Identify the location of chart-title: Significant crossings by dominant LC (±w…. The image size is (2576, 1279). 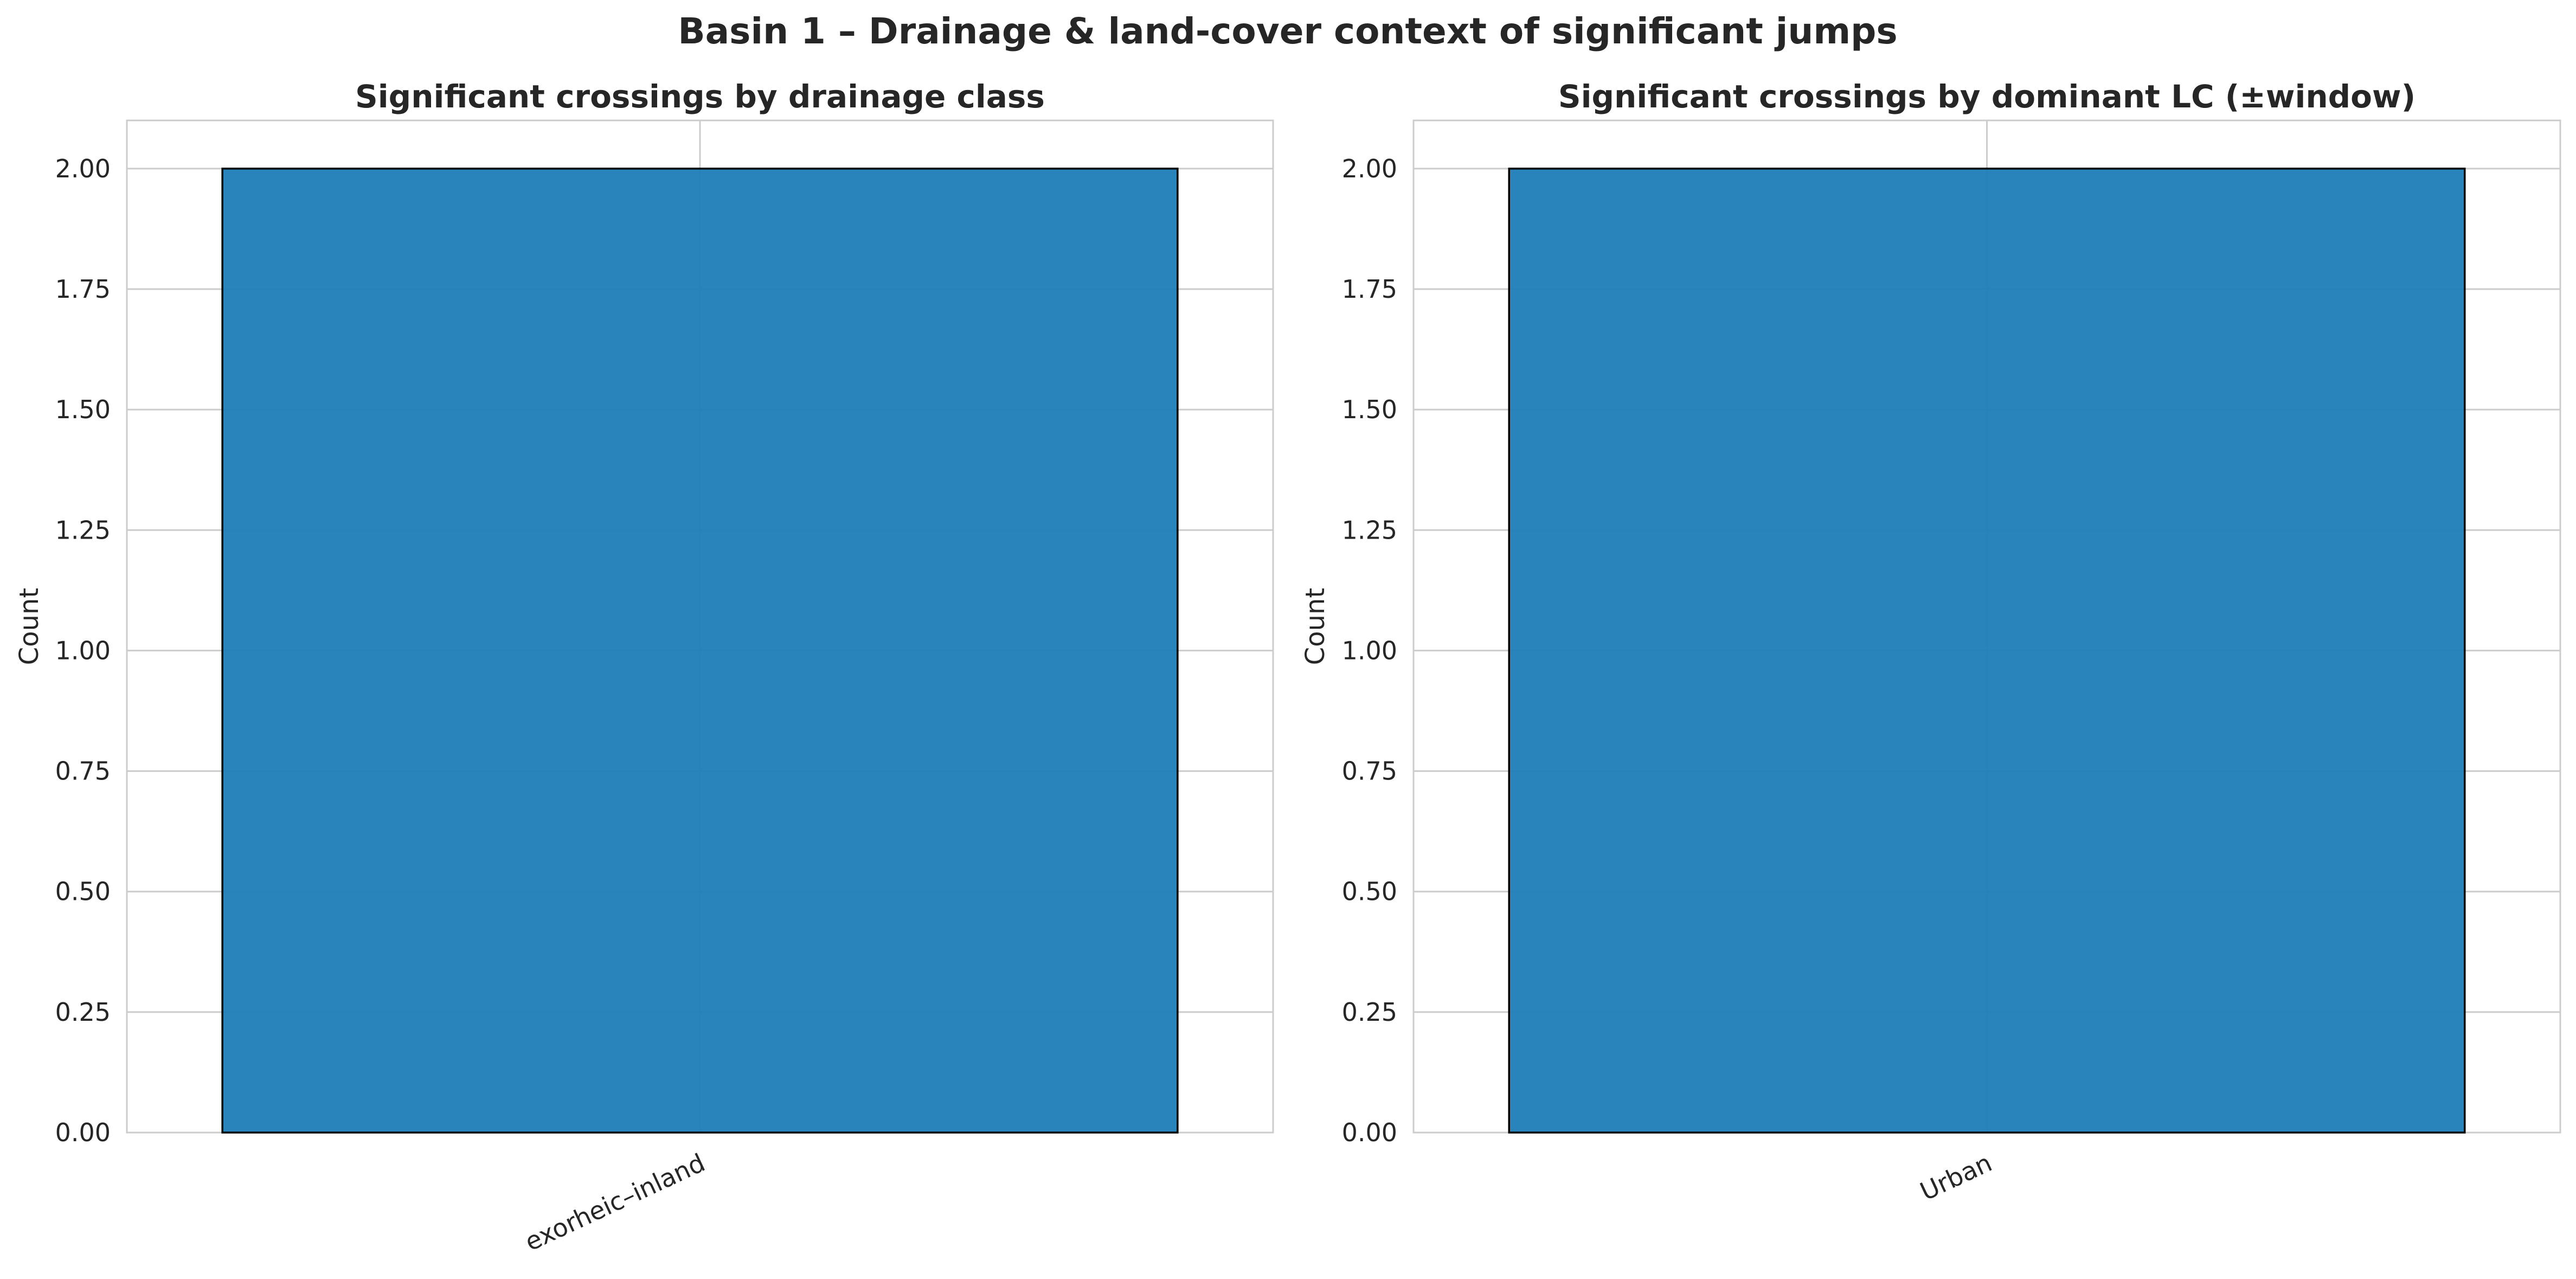
(1987, 97).